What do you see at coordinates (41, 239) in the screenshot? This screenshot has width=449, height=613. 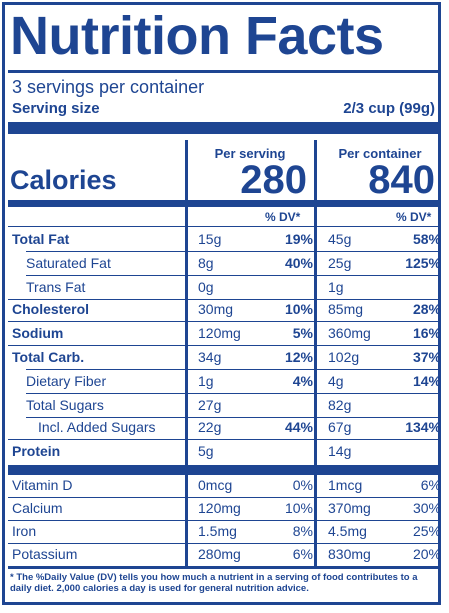 I see `nutrient-name: Total Fat` at bounding box center [41, 239].